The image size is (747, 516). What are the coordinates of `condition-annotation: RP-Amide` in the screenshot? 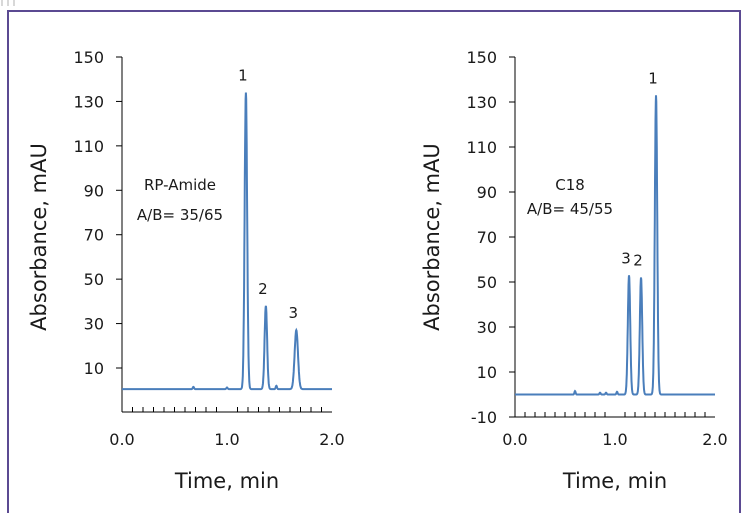 It's located at (180, 185).